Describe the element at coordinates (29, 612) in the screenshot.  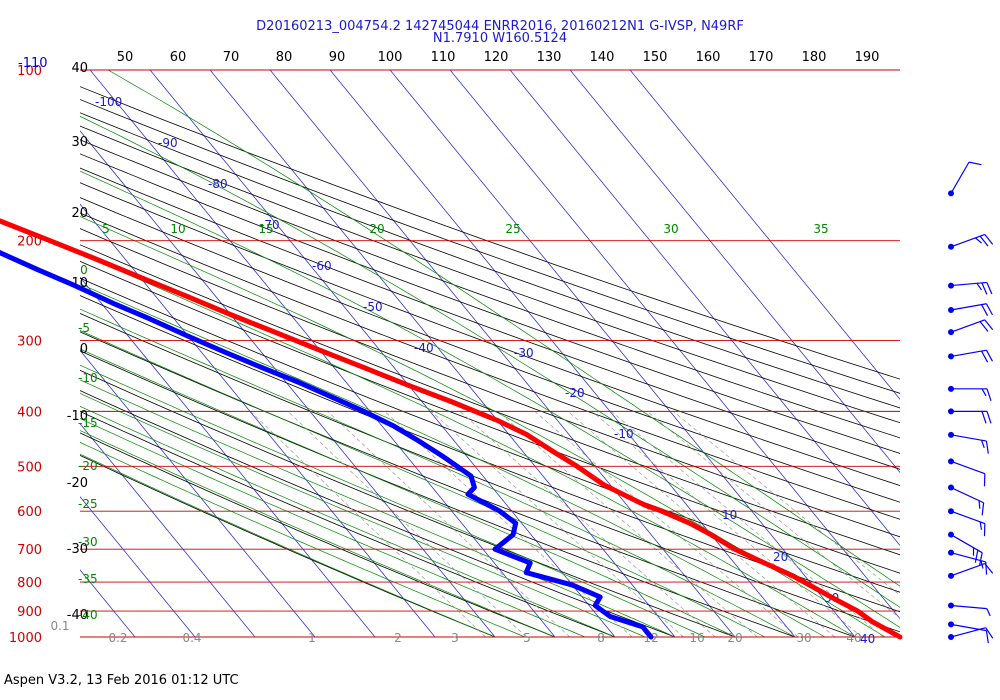
I see `pressure-tick-label: 900` at that location.